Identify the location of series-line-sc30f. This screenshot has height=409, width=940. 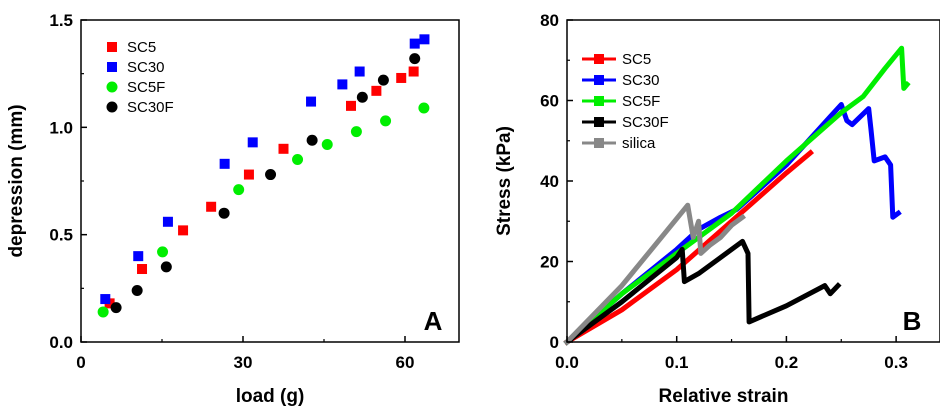
(702, 292).